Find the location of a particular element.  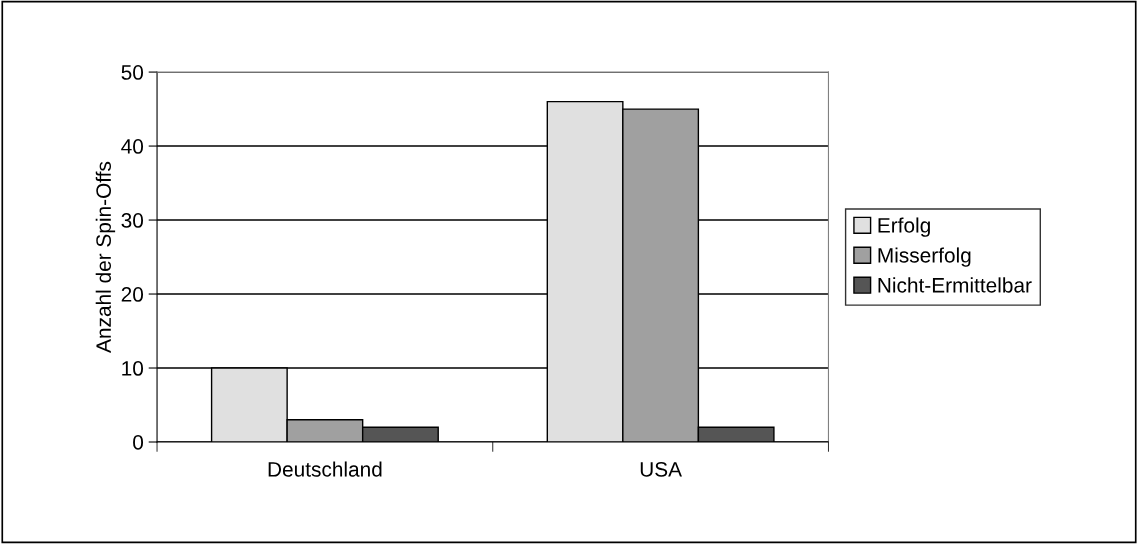

legend-label: Nicht-Ermittelbar is located at coordinates (955, 285).